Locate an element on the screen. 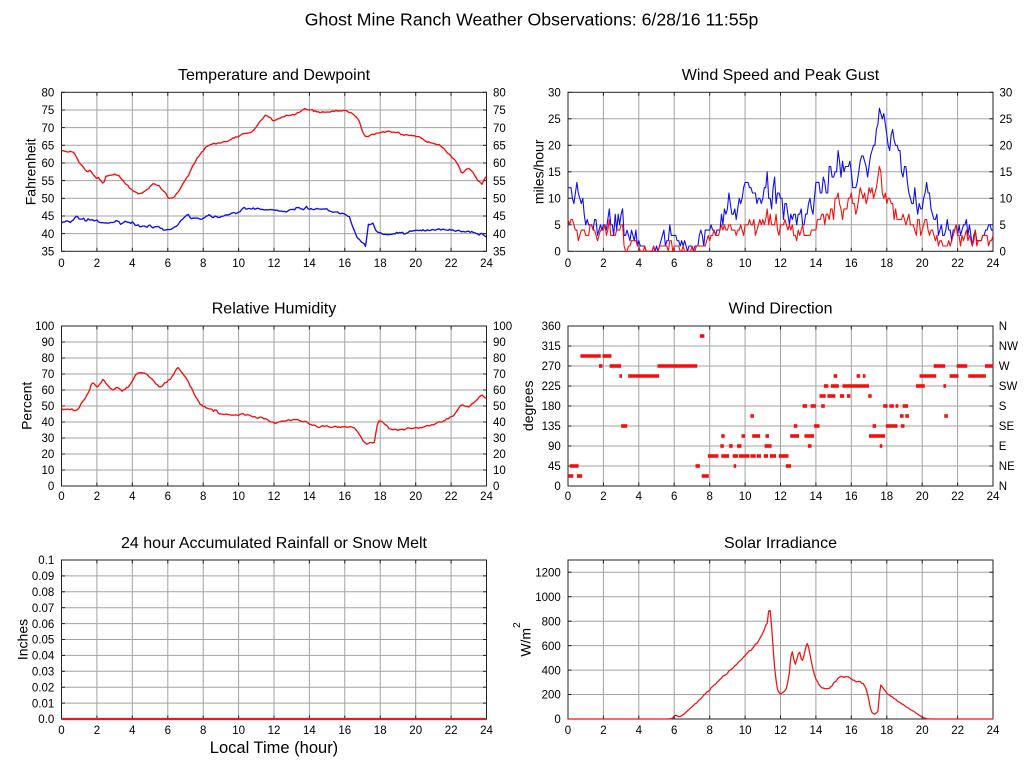 The height and width of the screenshot is (772, 1027). svg-text: Percent is located at coordinates (27, 406).